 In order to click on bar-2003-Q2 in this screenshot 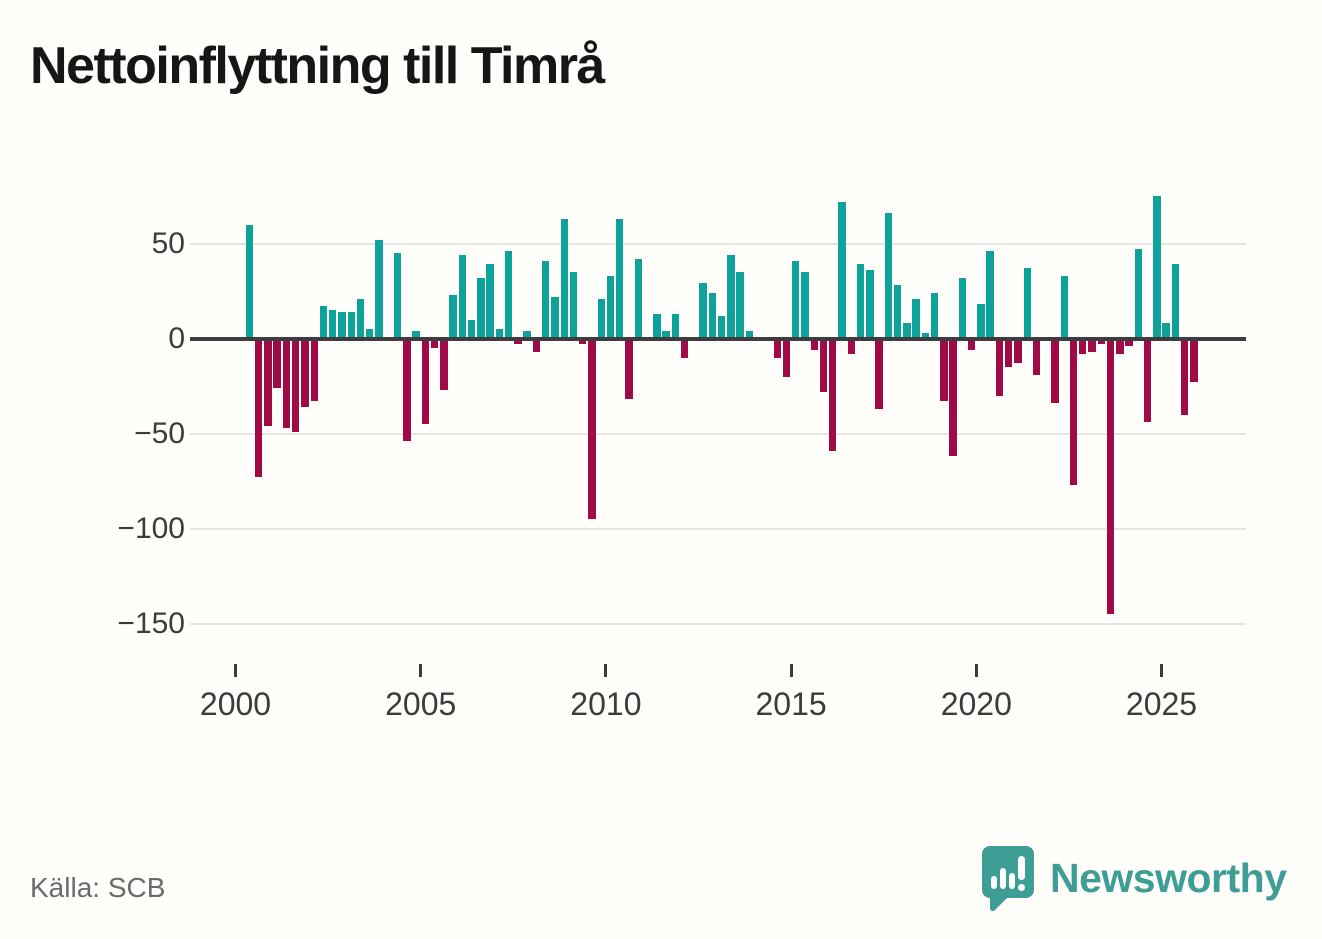, I will do `click(360, 318)`.